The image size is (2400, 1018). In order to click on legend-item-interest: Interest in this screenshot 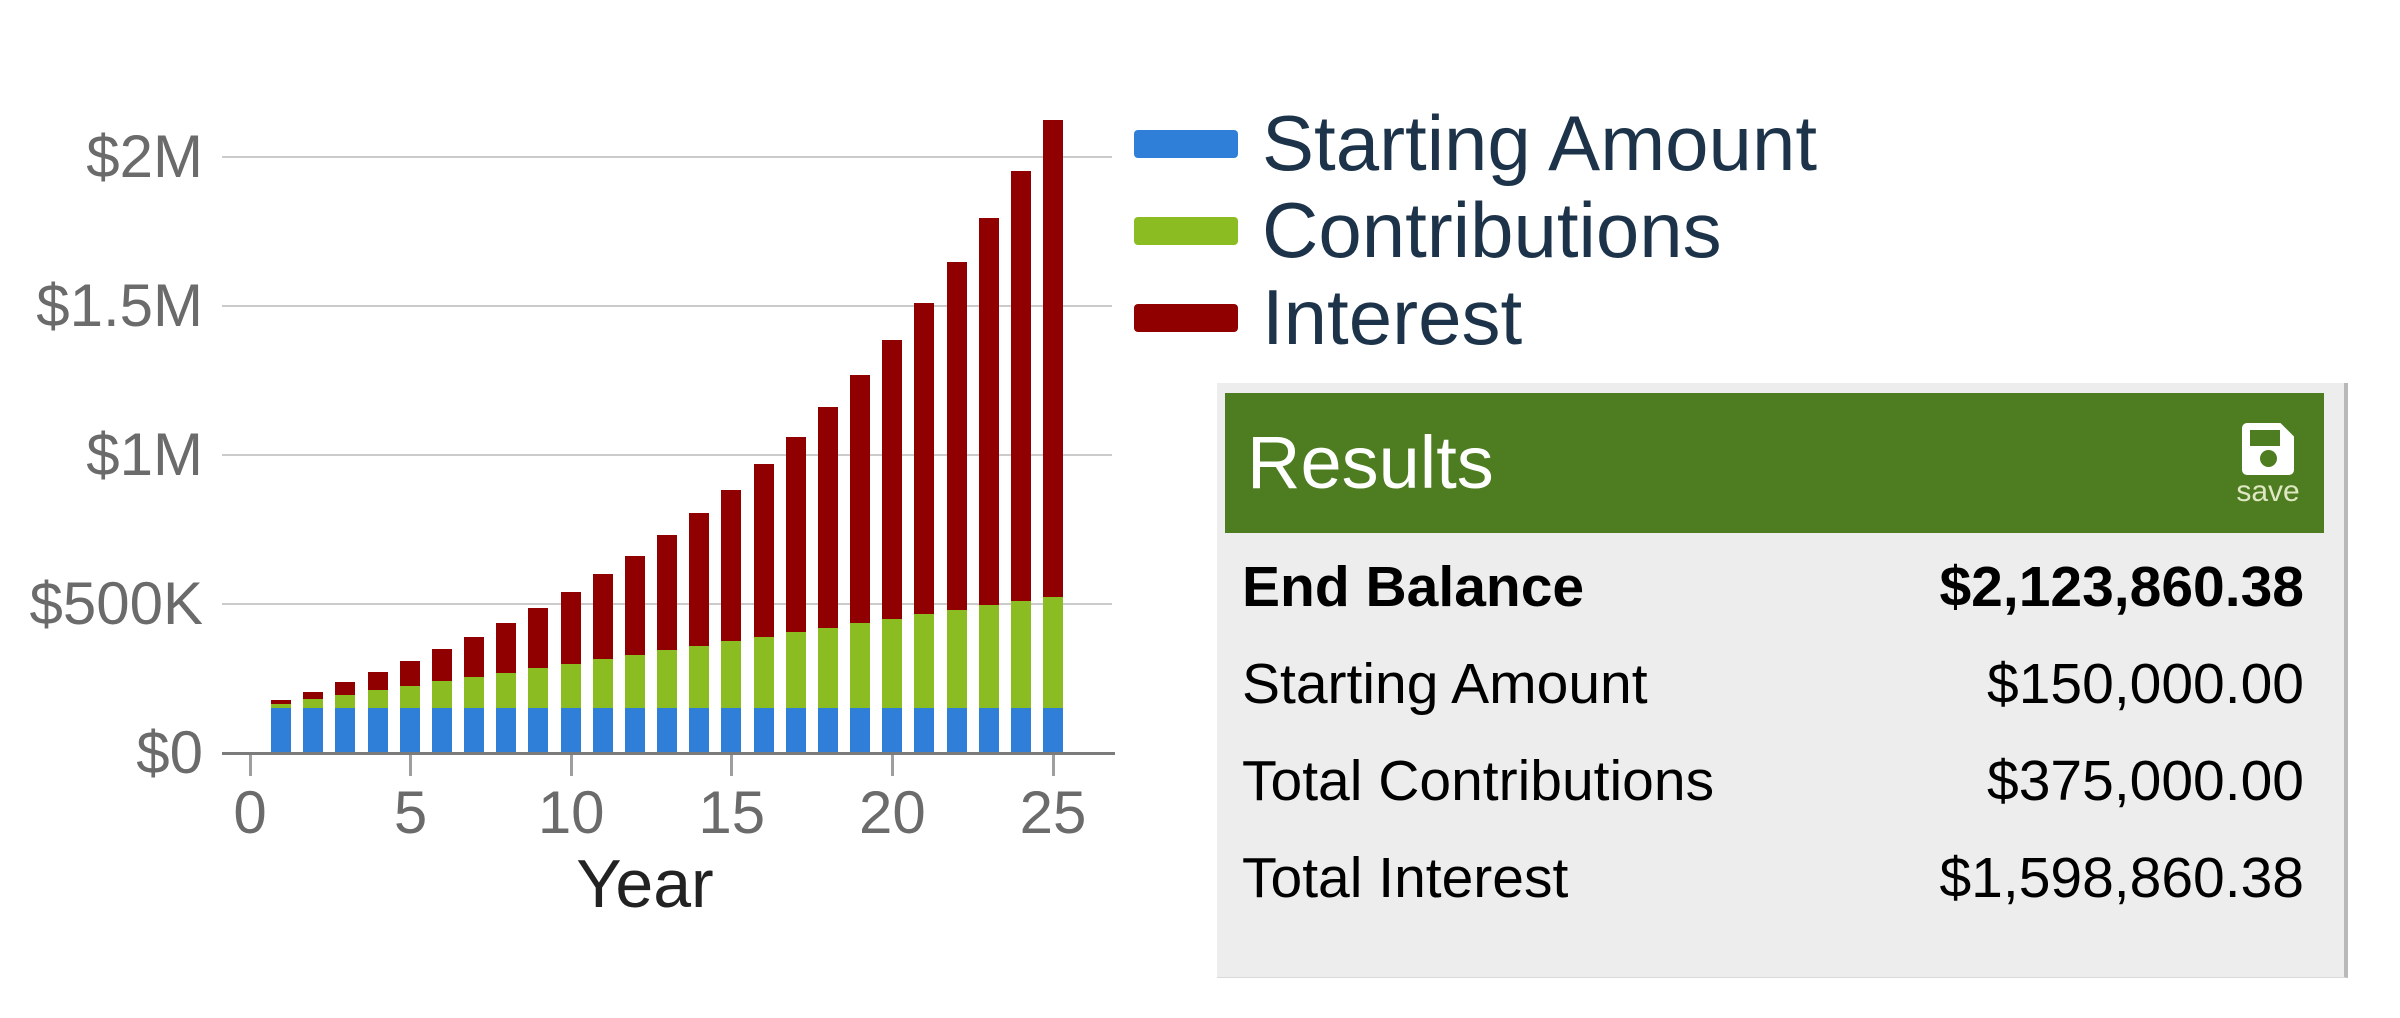, I will do `click(1475, 317)`.